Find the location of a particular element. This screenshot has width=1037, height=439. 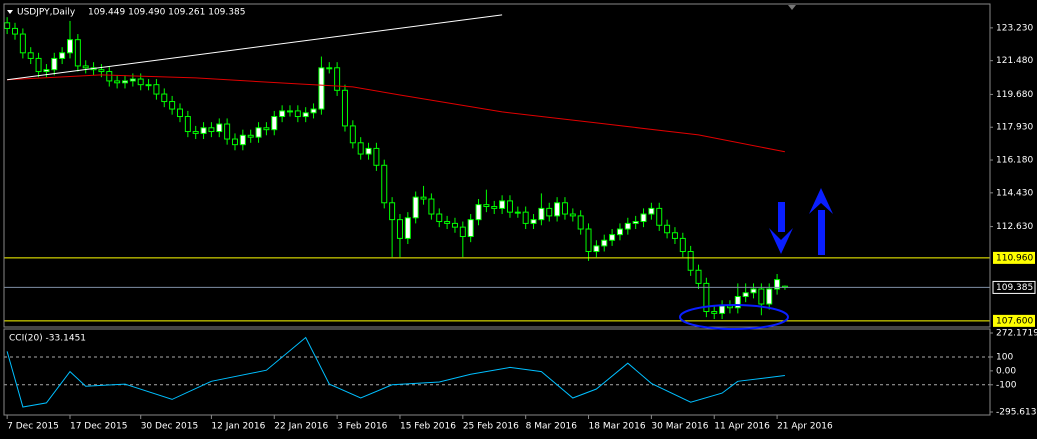

up-arrow-head is located at coordinates (821, 201).